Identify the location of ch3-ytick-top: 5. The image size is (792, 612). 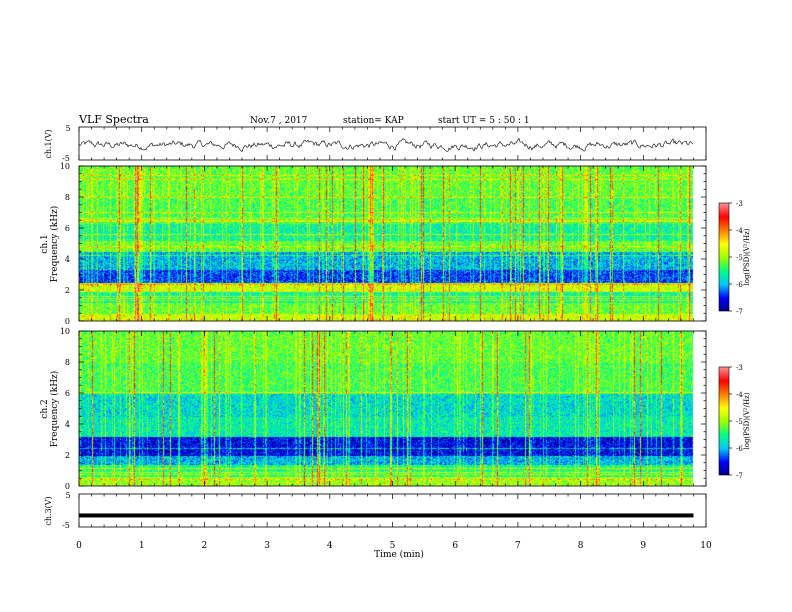
(67, 495).